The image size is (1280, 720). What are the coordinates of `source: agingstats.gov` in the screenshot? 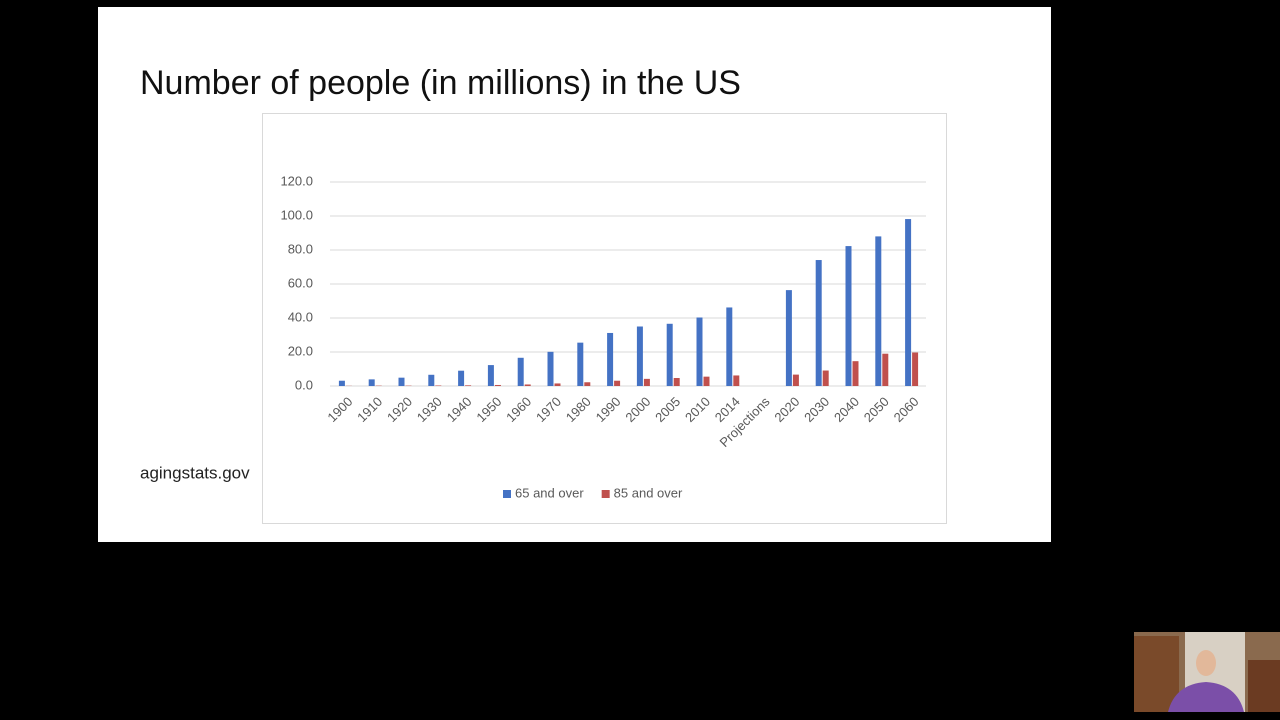 It's located at (195, 472).